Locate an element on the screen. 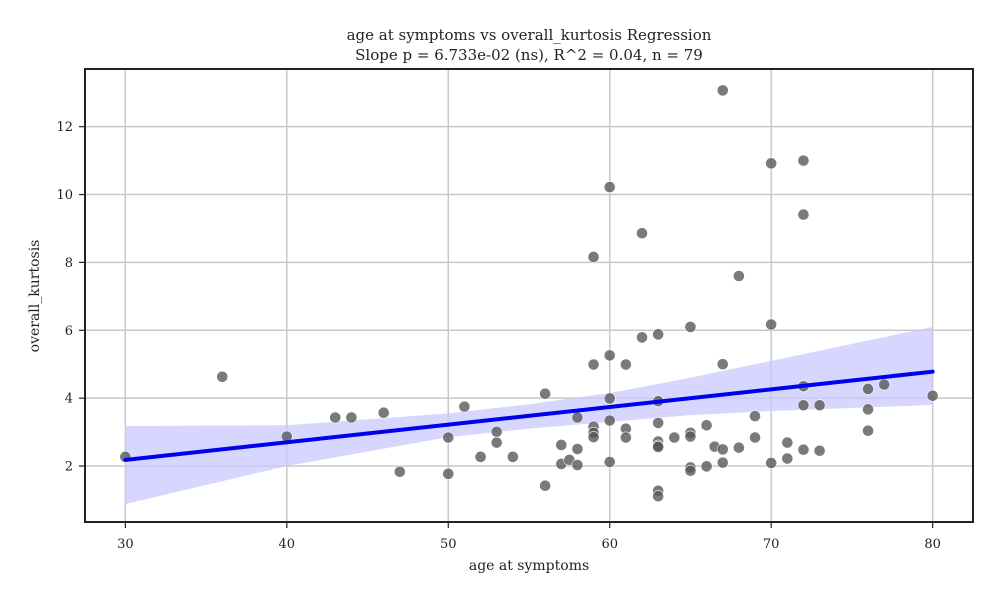  y-tick-label: 6 is located at coordinates (69, 331).